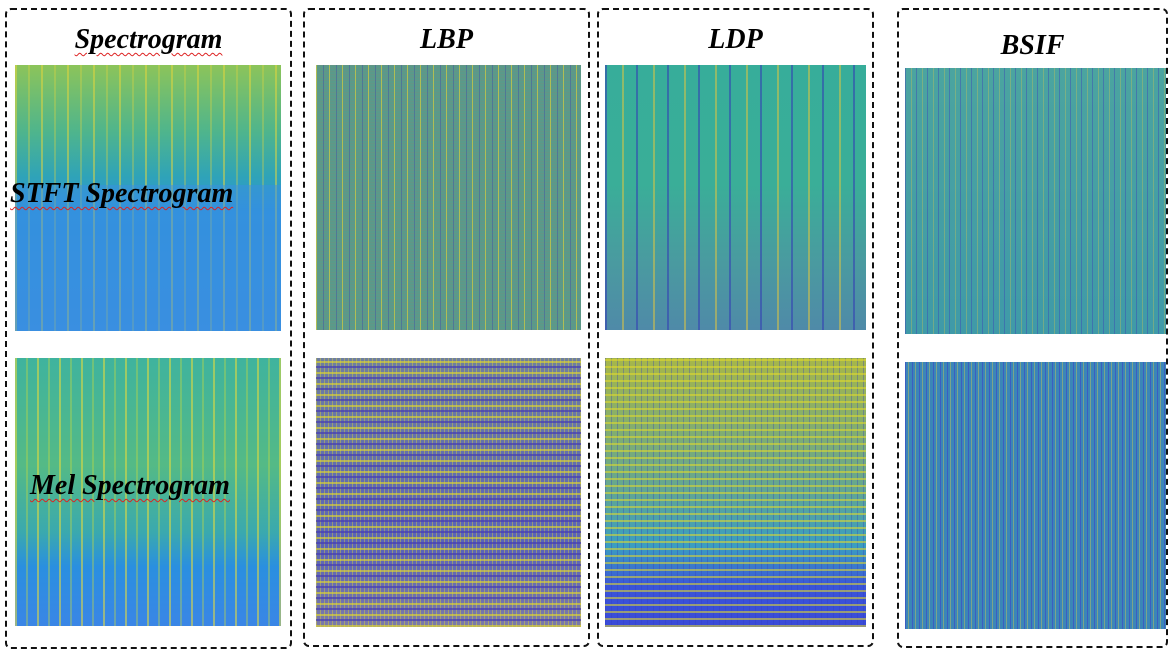 The image size is (1170, 652). Describe the element at coordinates (735, 39) in the screenshot. I see `panel-title: LDP` at that location.